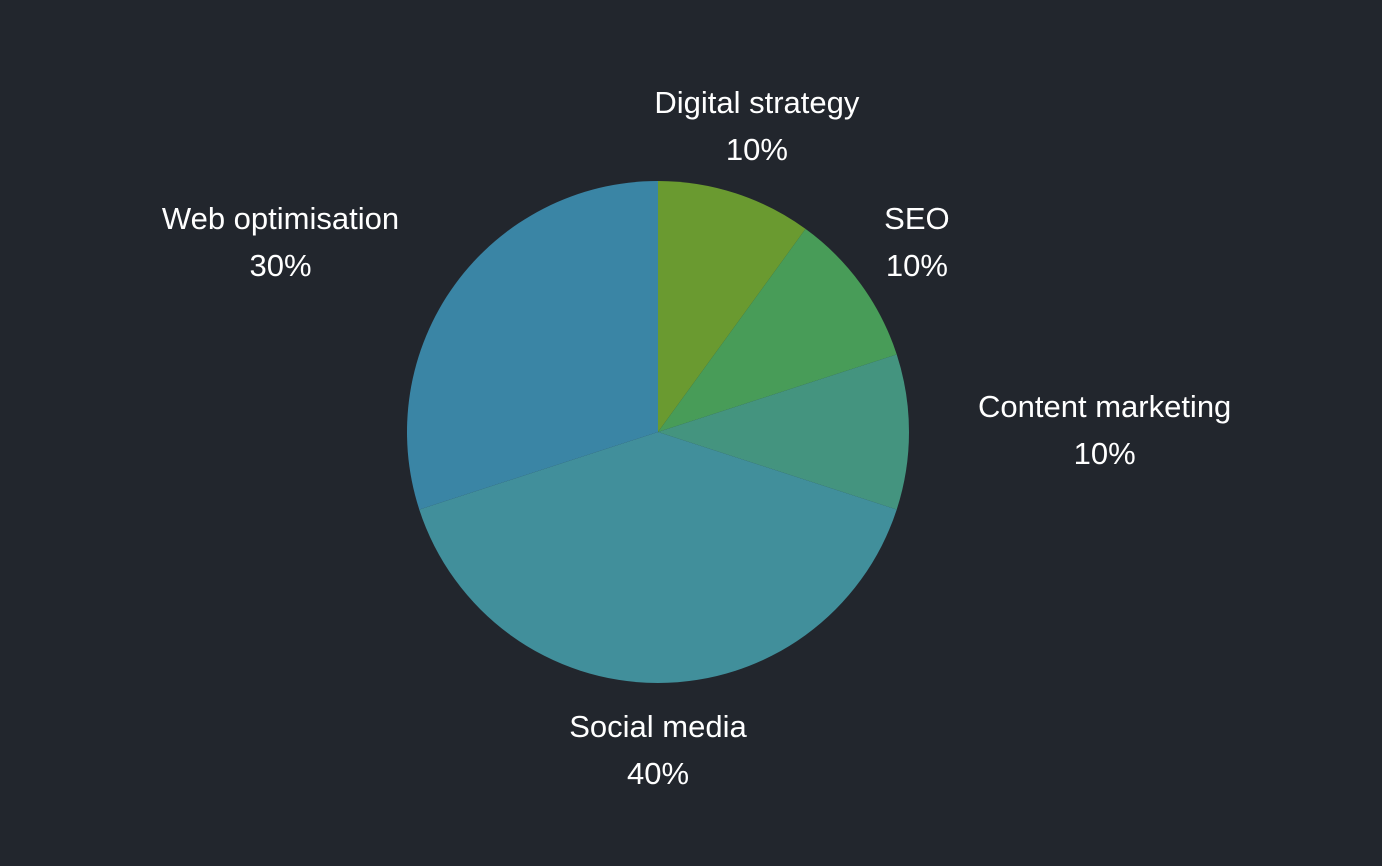 This screenshot has width=1382, height=866. What do you see at coordinates (280, 218) in the screenshot?
I see `slice-label: Web optimisation` at bounding box center [280, 218].